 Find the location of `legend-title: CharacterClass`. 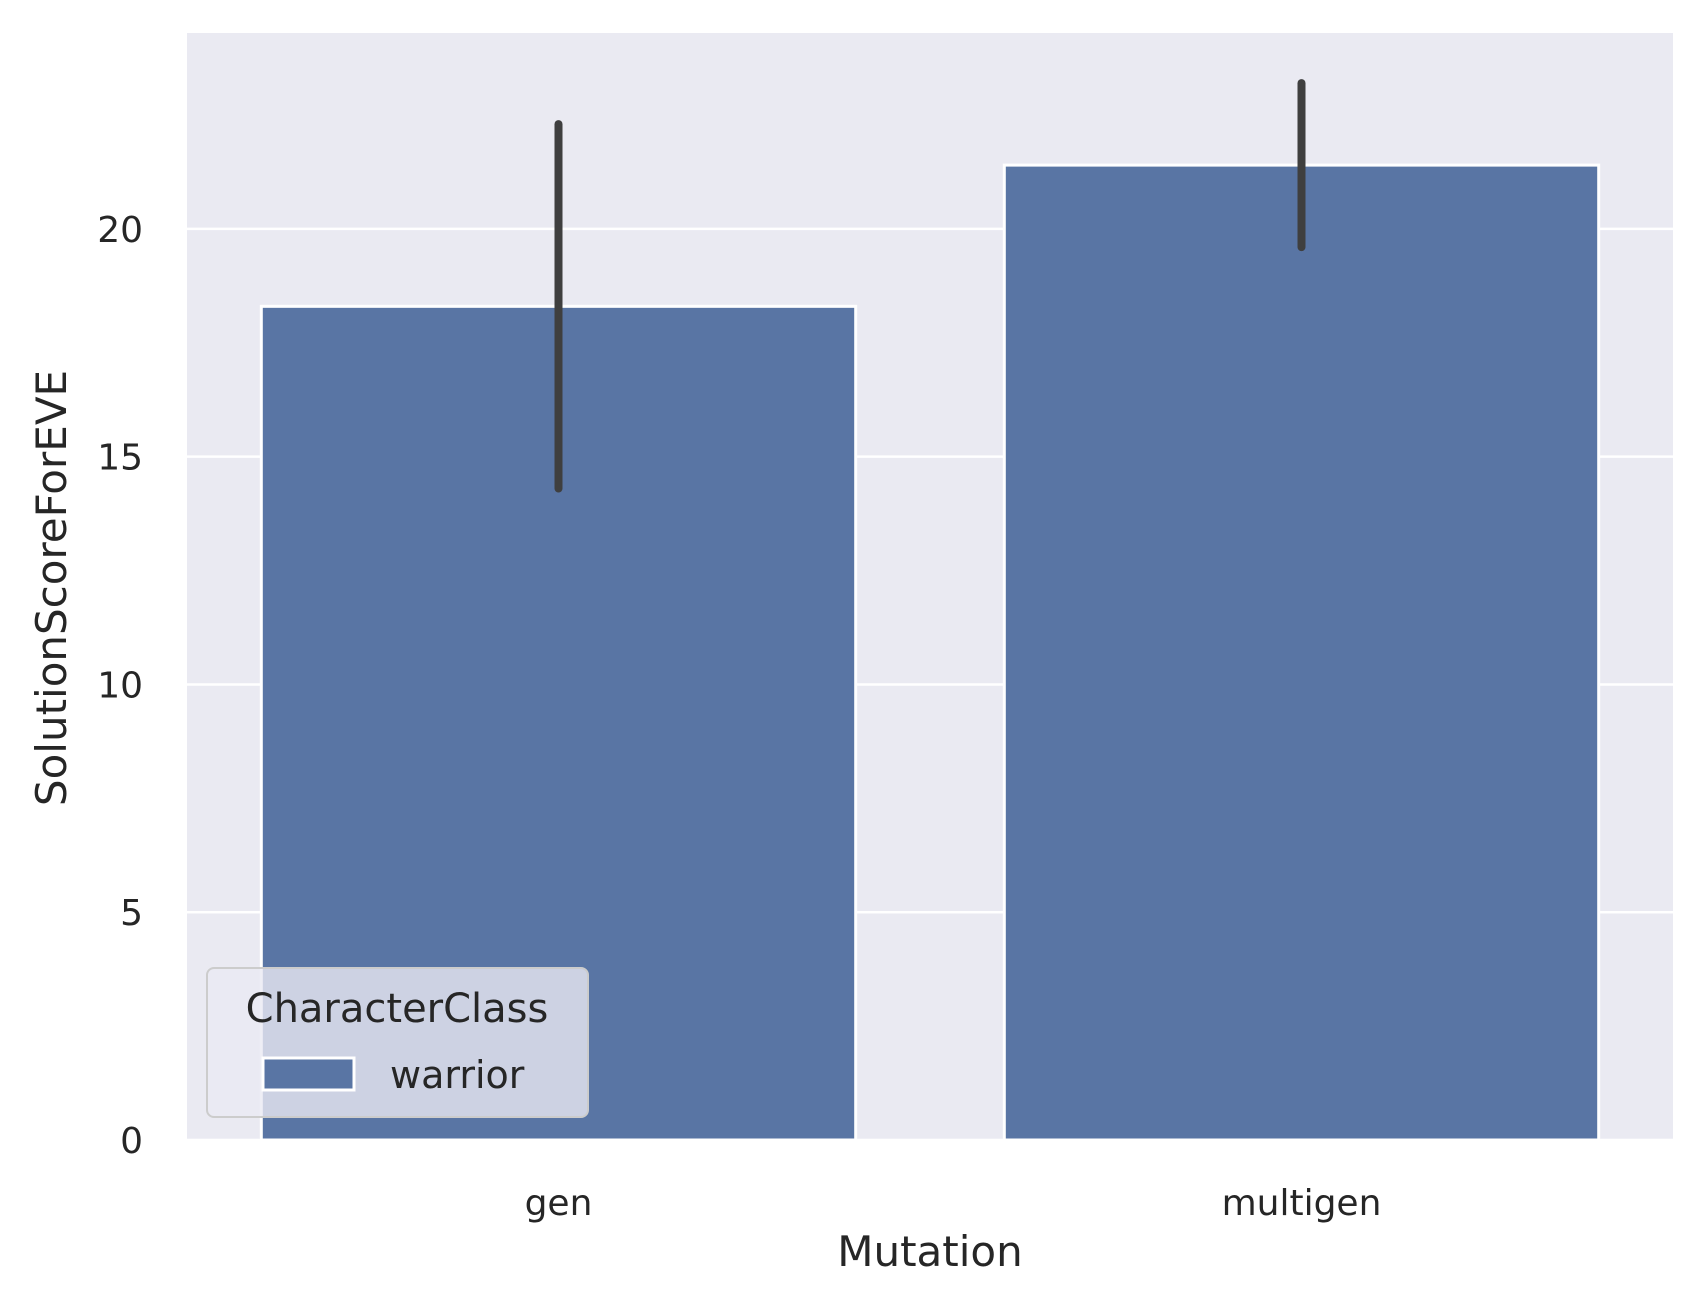

legend-title: CharacterClass is located at coordinates (397, 1009).